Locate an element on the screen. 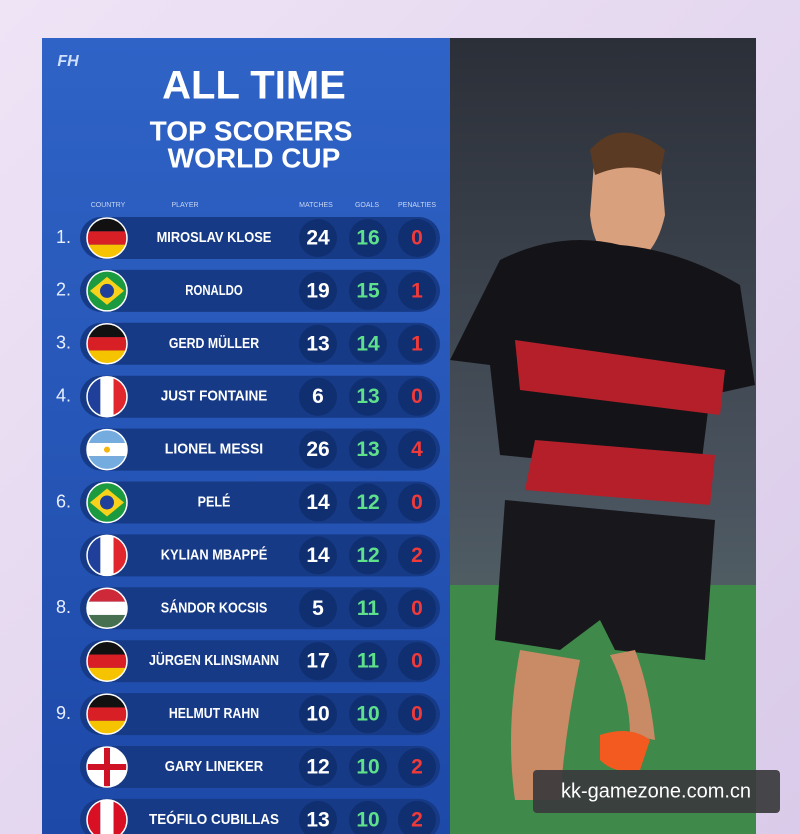  matches: 26 is located at coordinates (317, 449).